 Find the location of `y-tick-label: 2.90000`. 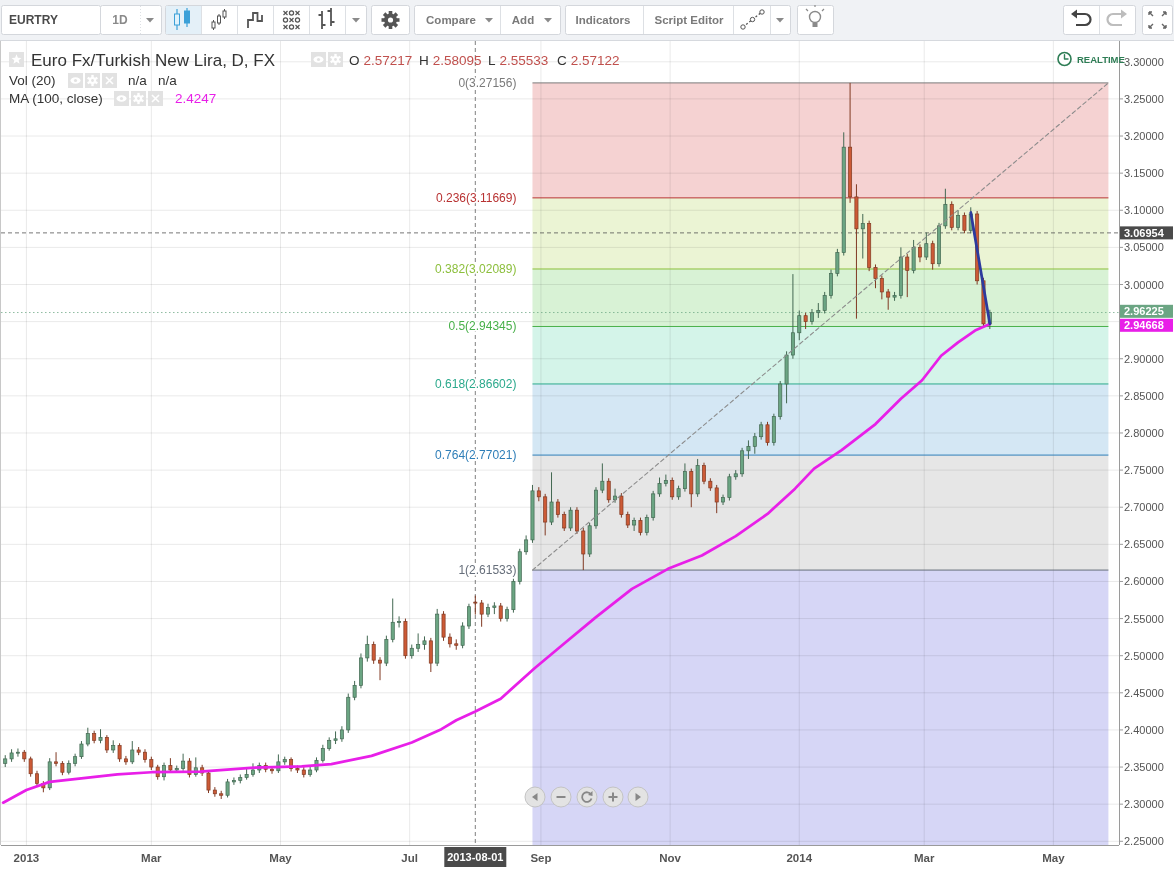

y-tick-label: 2.90000 is located at coordinates (1144, 358).